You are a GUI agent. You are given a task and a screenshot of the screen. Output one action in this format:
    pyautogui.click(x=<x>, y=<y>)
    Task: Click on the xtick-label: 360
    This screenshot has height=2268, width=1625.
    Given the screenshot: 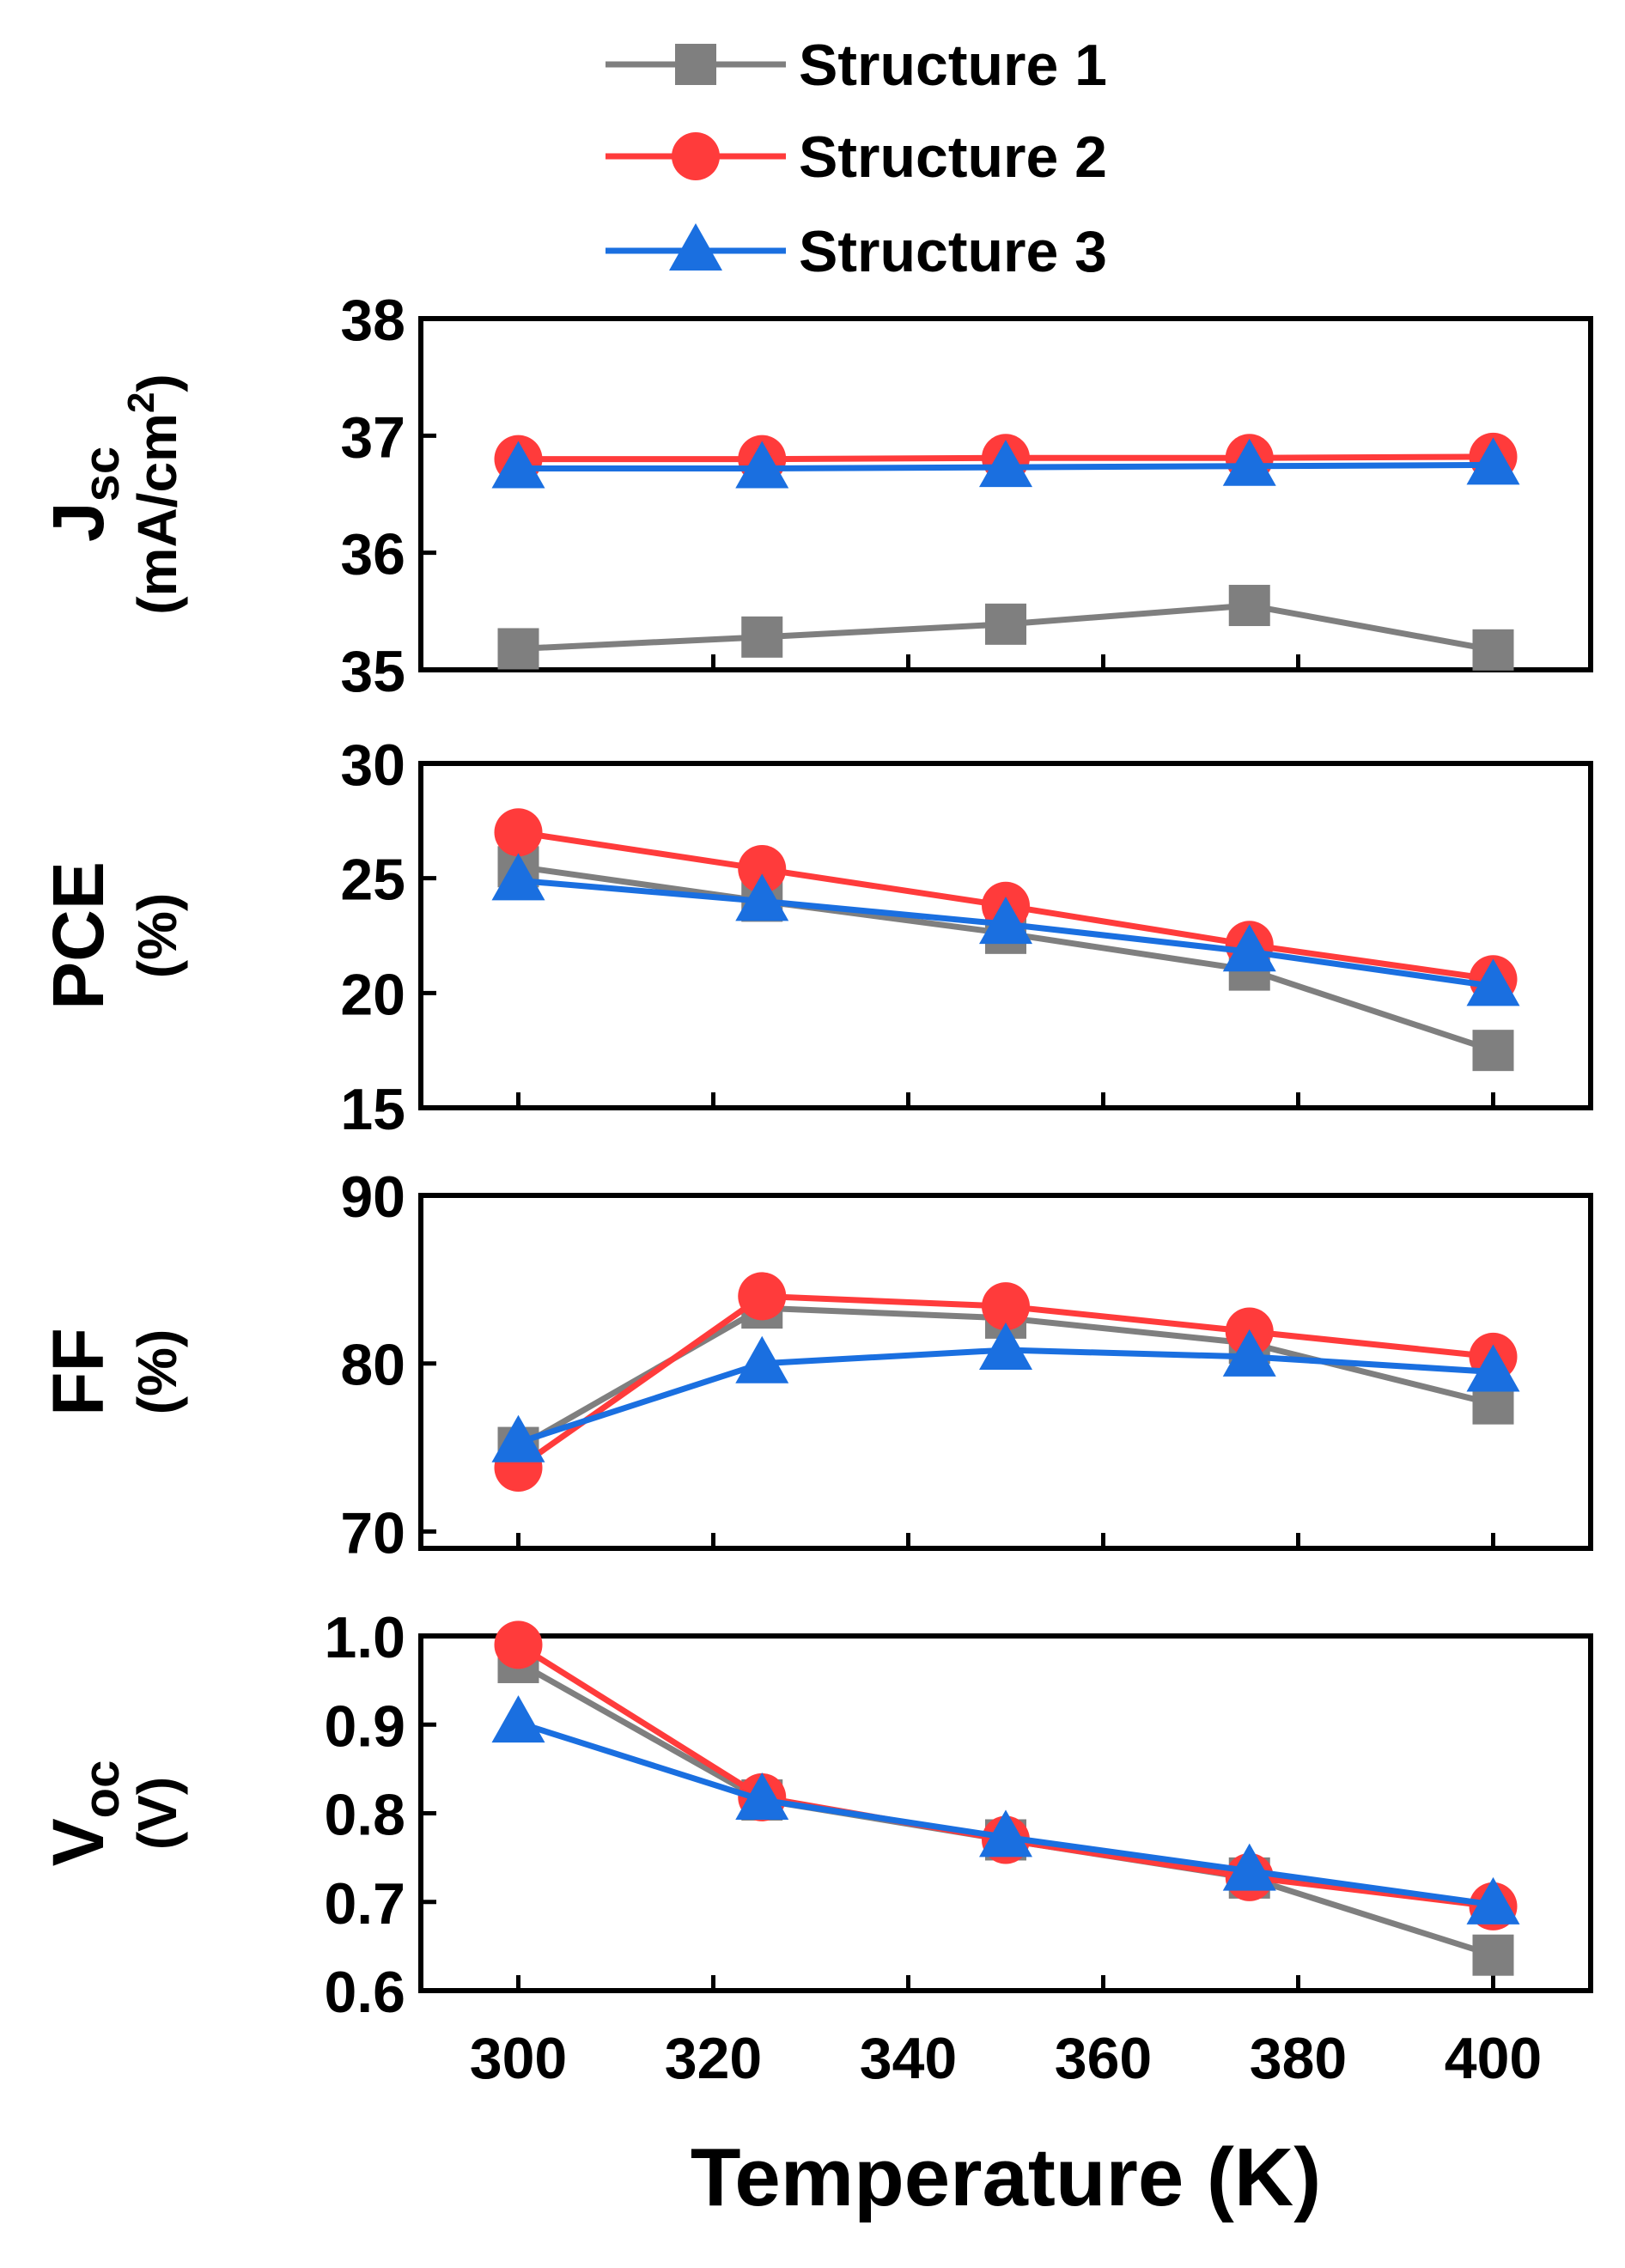 What is the action you would take?
    pyautogui.click(x=1103, y=2058)
    